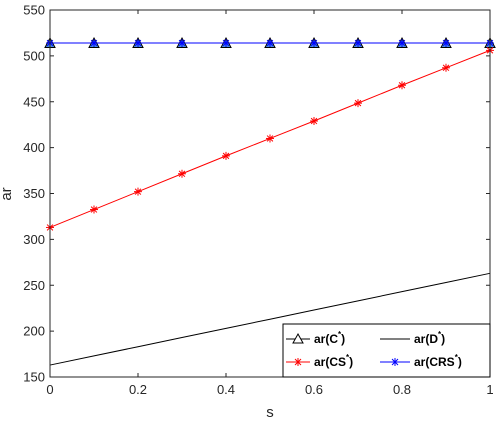 Image resolution: width=498 pixels, height=425 pixels. Describe the element at coordinates (412, 338) in the screenshot. I see `legend-entry-d: ar(D*)` at that location.